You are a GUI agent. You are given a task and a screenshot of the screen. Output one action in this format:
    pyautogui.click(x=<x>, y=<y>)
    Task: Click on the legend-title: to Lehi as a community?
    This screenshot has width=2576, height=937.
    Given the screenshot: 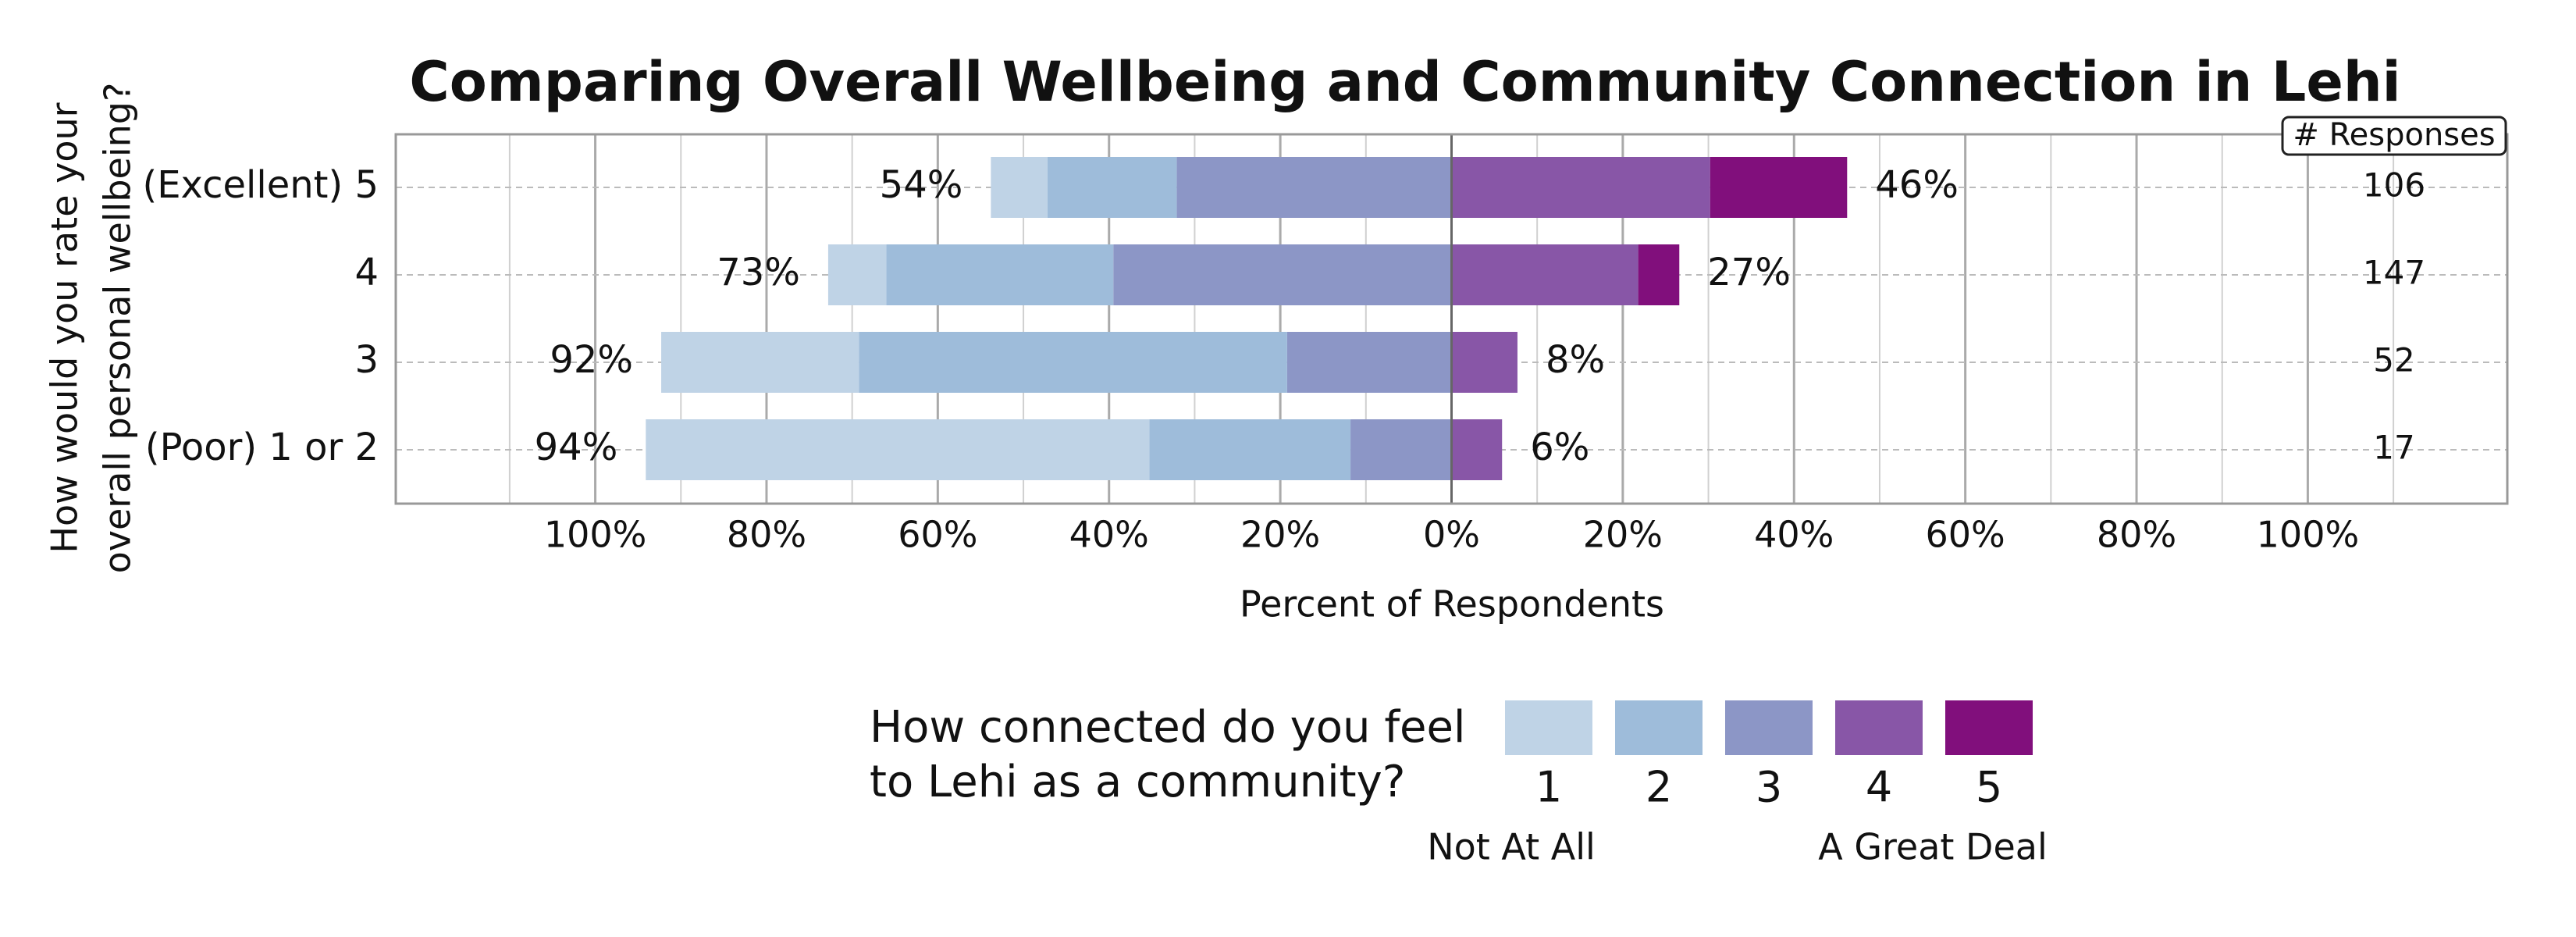 What is the action you would take?
    pyautogui.click(x=1137, y=782)
    